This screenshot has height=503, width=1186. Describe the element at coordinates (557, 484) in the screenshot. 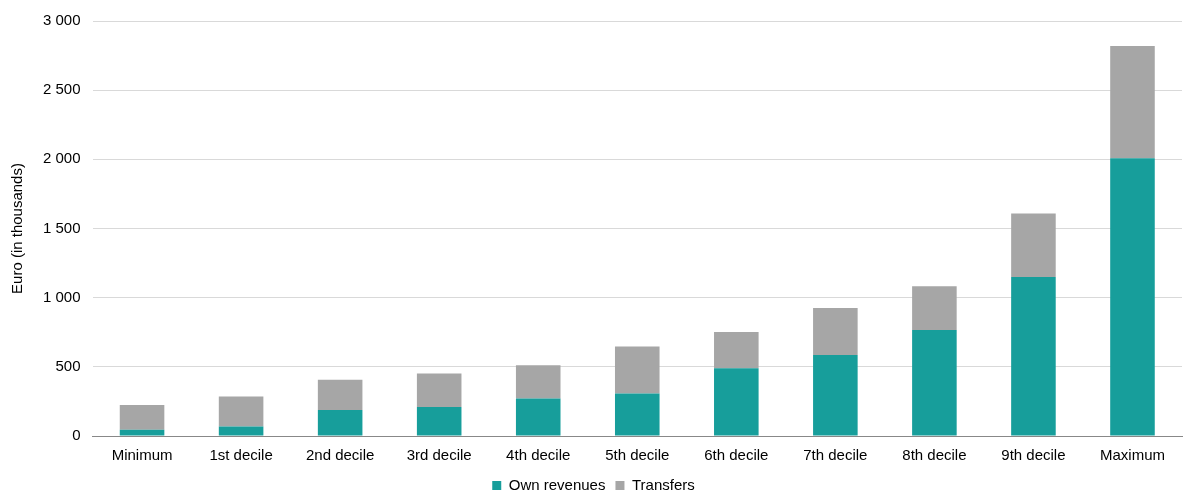

I see `legend-label: Own revenues` at that location.